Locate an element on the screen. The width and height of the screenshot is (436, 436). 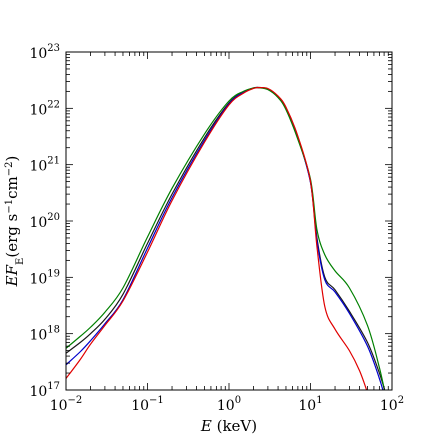
y-tick-label: 1018 is located at coordinates (44, 334).